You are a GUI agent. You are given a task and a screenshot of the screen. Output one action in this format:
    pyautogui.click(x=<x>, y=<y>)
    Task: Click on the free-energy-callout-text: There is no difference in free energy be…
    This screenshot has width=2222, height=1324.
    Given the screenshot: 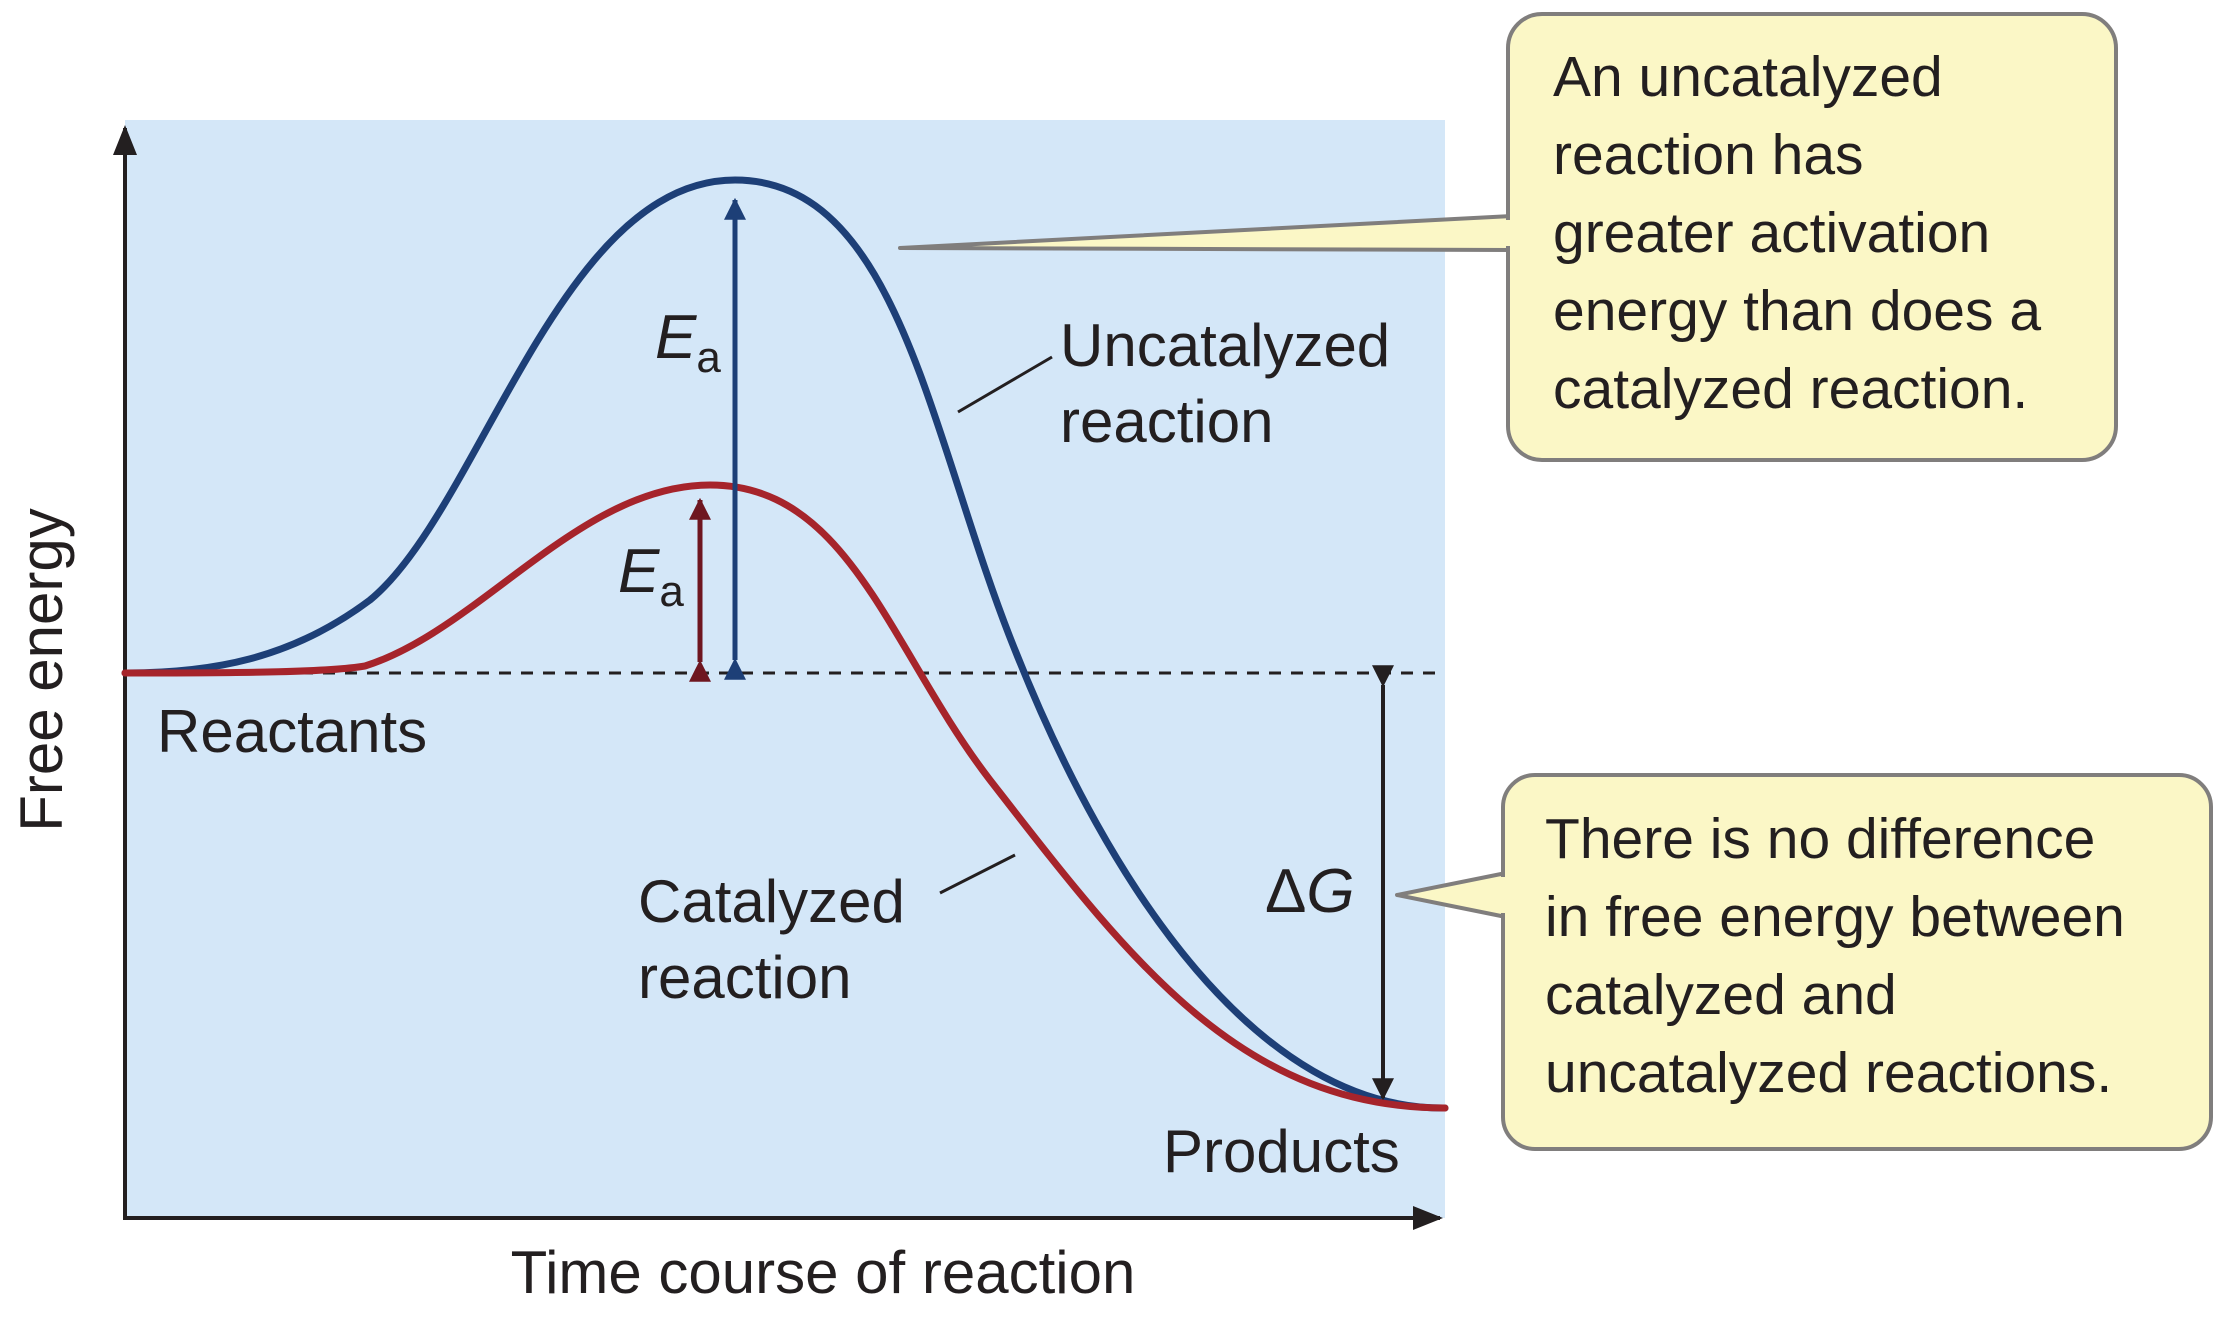 What is the action you would take?
    pyautogui.click(x=1843, y=956)
    